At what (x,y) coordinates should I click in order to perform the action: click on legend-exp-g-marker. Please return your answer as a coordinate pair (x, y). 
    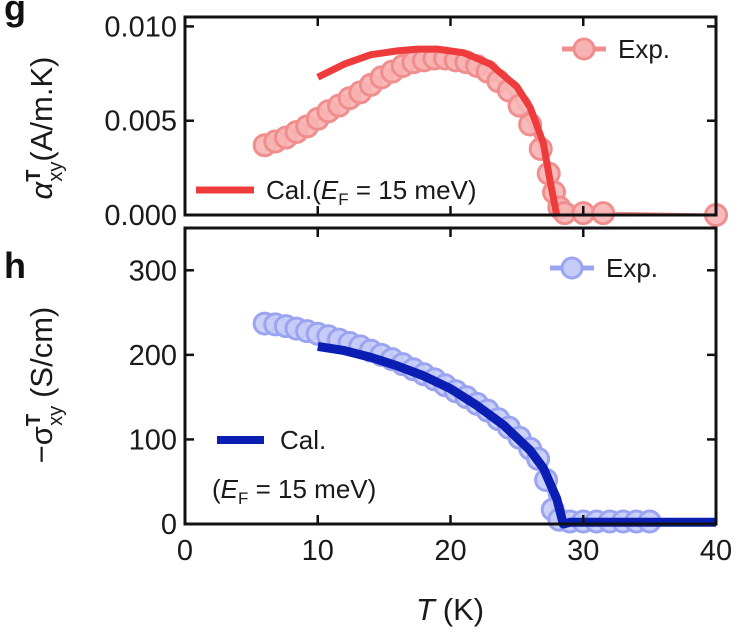
    Looking at the image, I should click on (584, 49).